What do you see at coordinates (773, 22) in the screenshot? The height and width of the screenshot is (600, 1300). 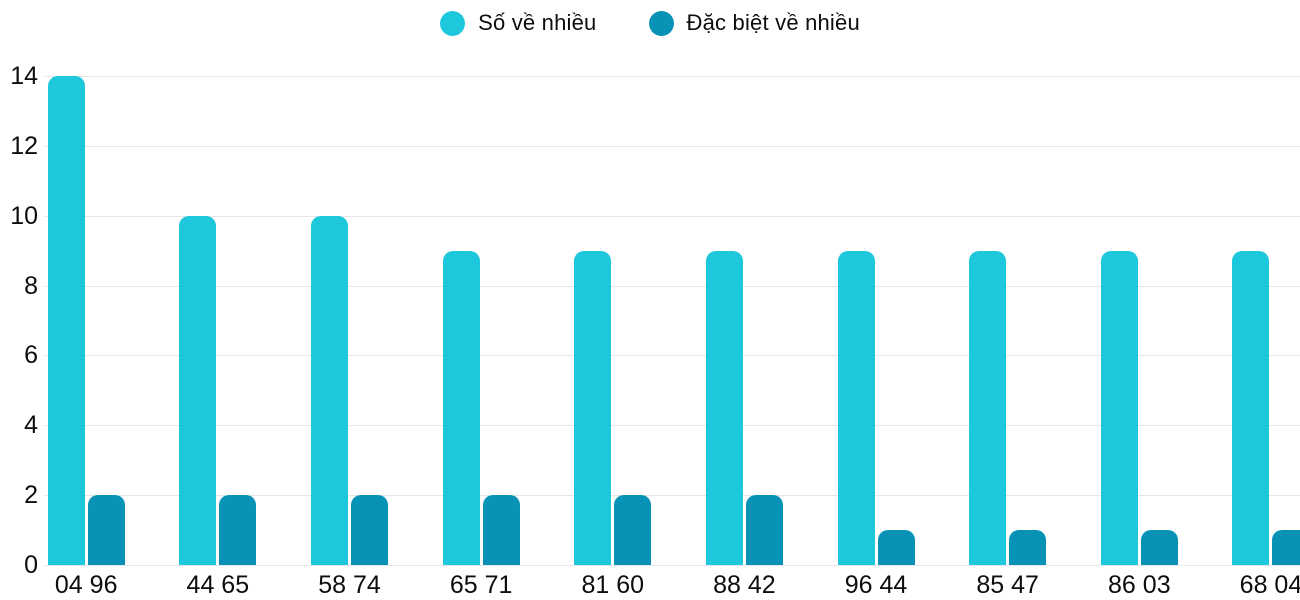 I see `legend-label-dac-biet-ve-nhieu: Đặc biệt về nhiều` at bounding box center [773, 22].